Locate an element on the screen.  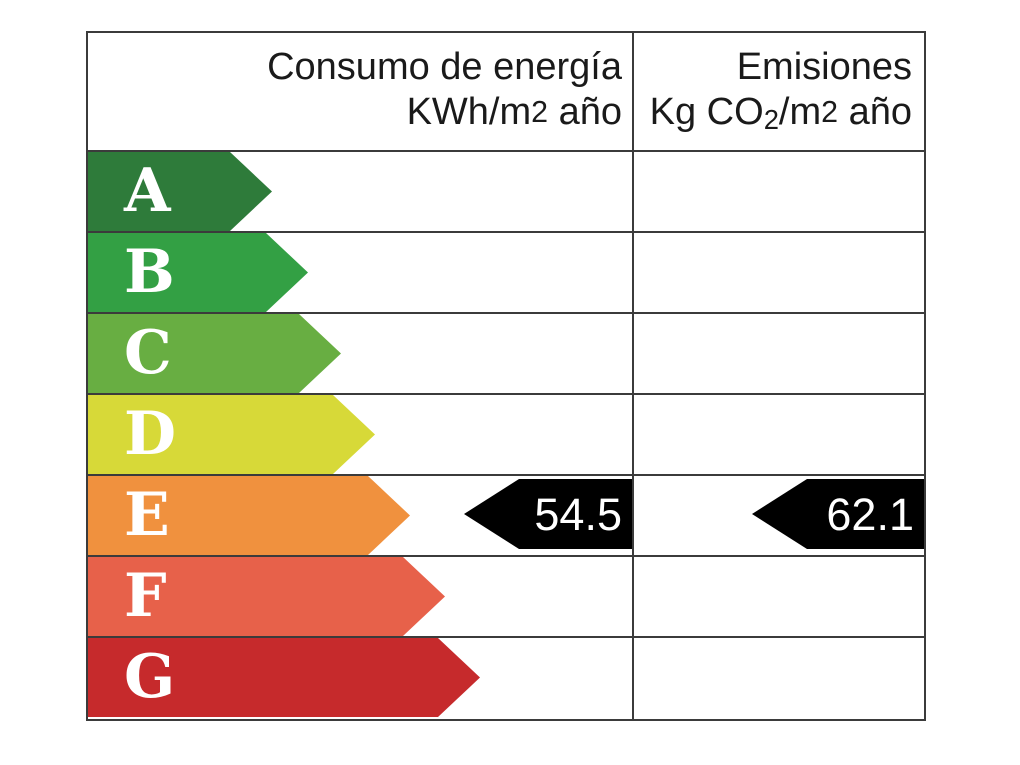
rating-band-arrow-b: B is located at coordinates (198, 272).